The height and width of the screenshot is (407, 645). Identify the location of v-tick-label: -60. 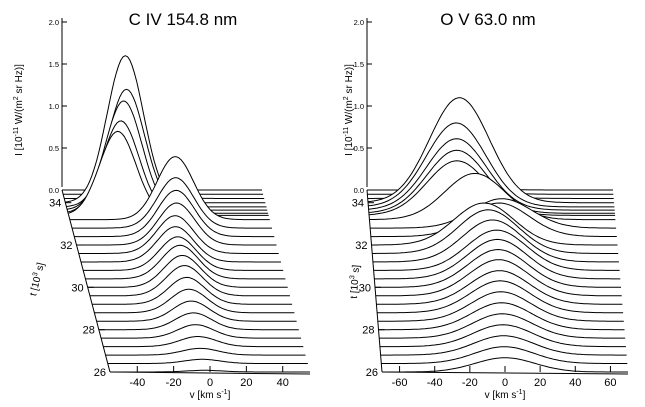
(400, 383).